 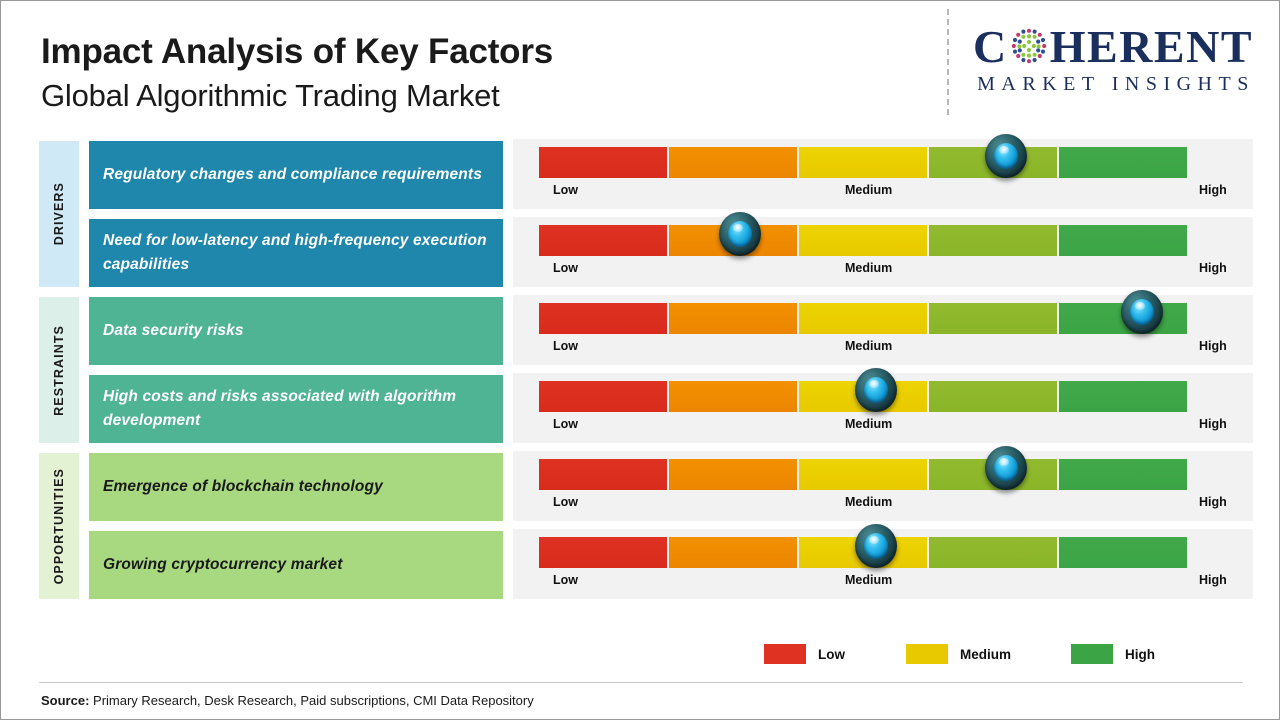 I want to click on page-subtitle: Global Algorithmic Trading Market, so click(x=270, y=96).